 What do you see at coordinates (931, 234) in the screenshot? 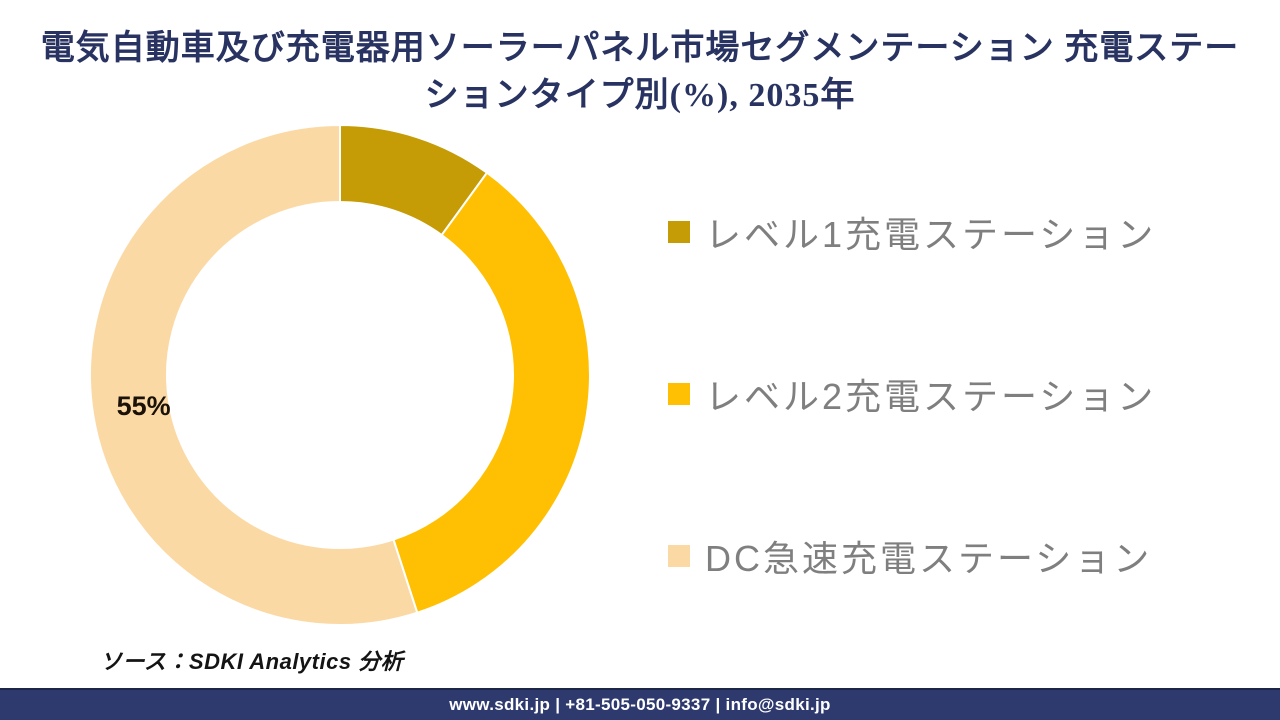
I see `legend-label-level1: レベル1充電ステーション` at bounding box center [931, 234].